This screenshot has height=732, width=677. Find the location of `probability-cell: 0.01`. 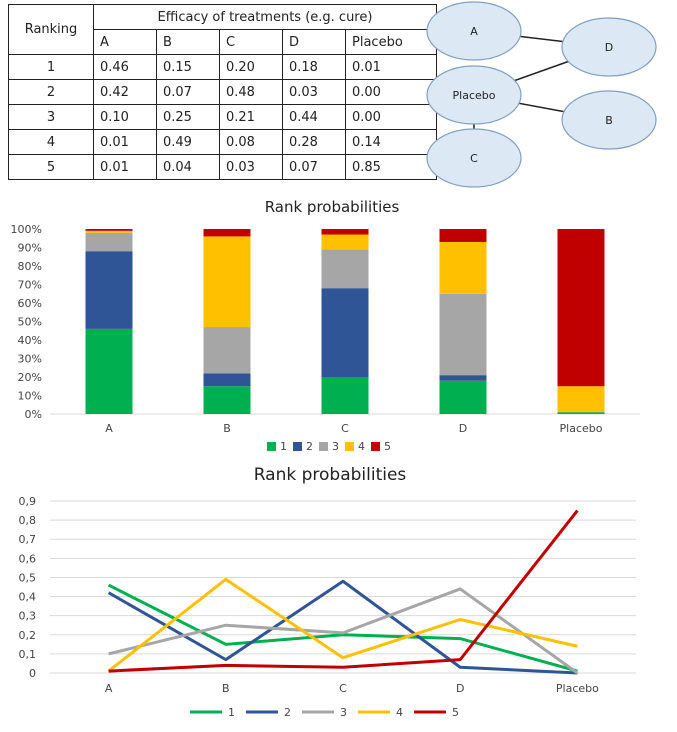

probability-cell: 0.01 is located at coordinates (391, 67).